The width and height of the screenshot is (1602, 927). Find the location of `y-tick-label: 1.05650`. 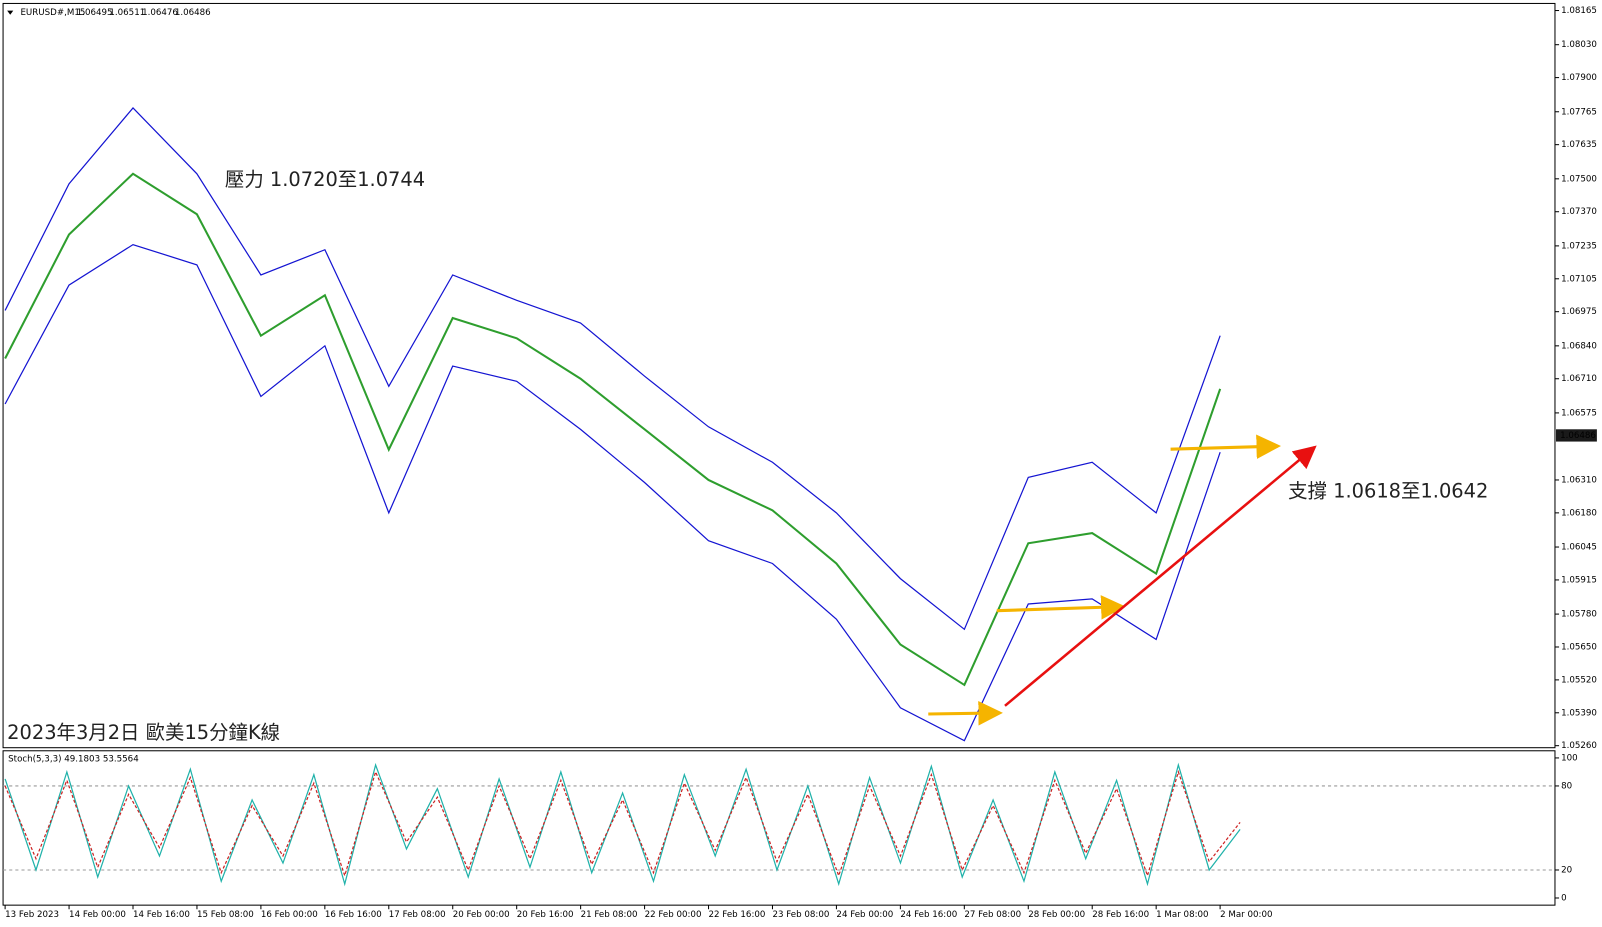

y-tick-label: 1.05650 is located at coordinates (1579, 647).